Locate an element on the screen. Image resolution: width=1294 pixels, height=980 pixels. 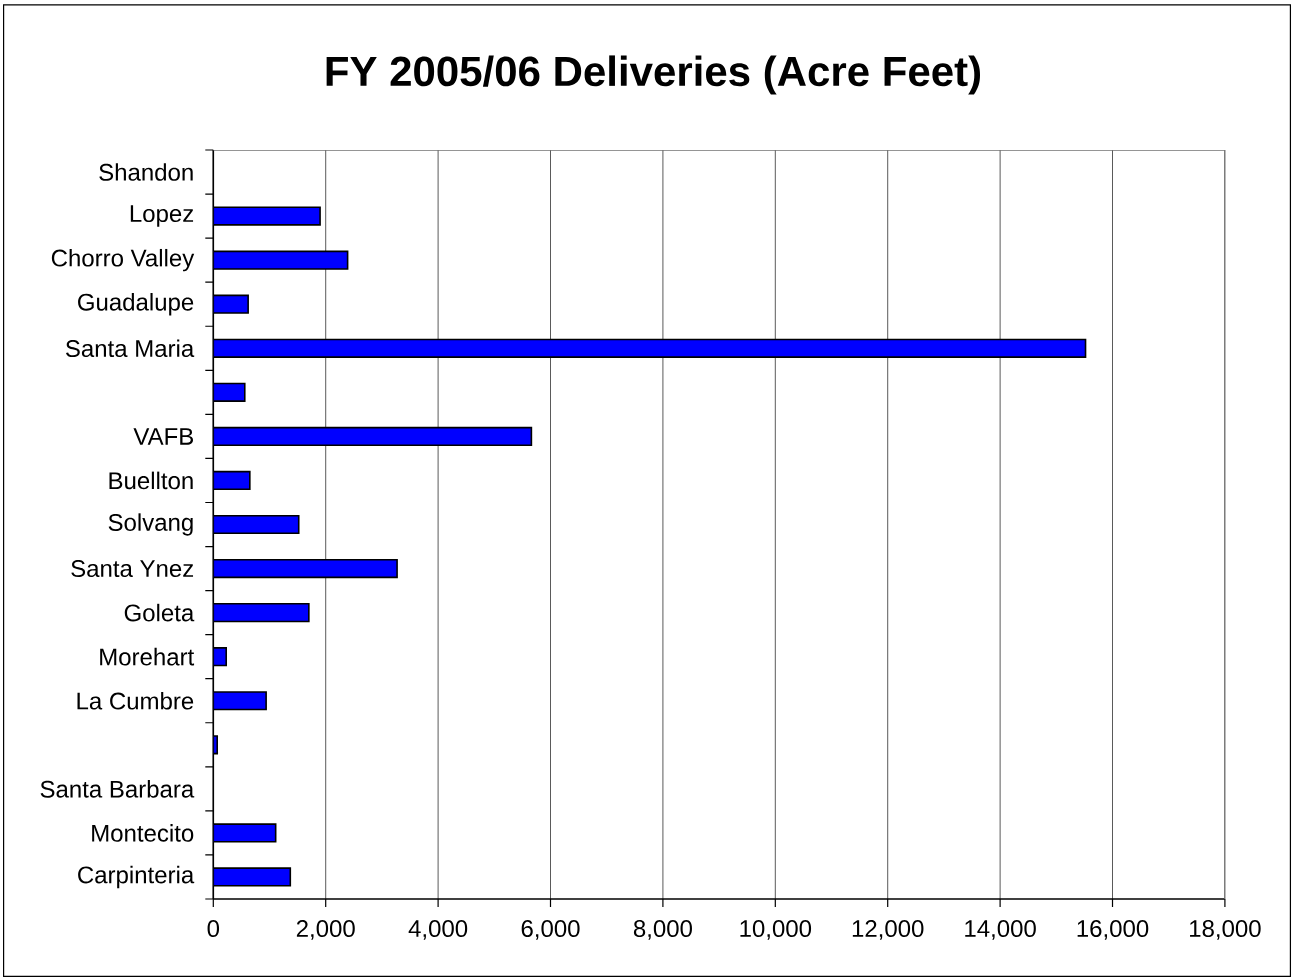
y-tick-label: Morehart is located at coordinates (147, 656).